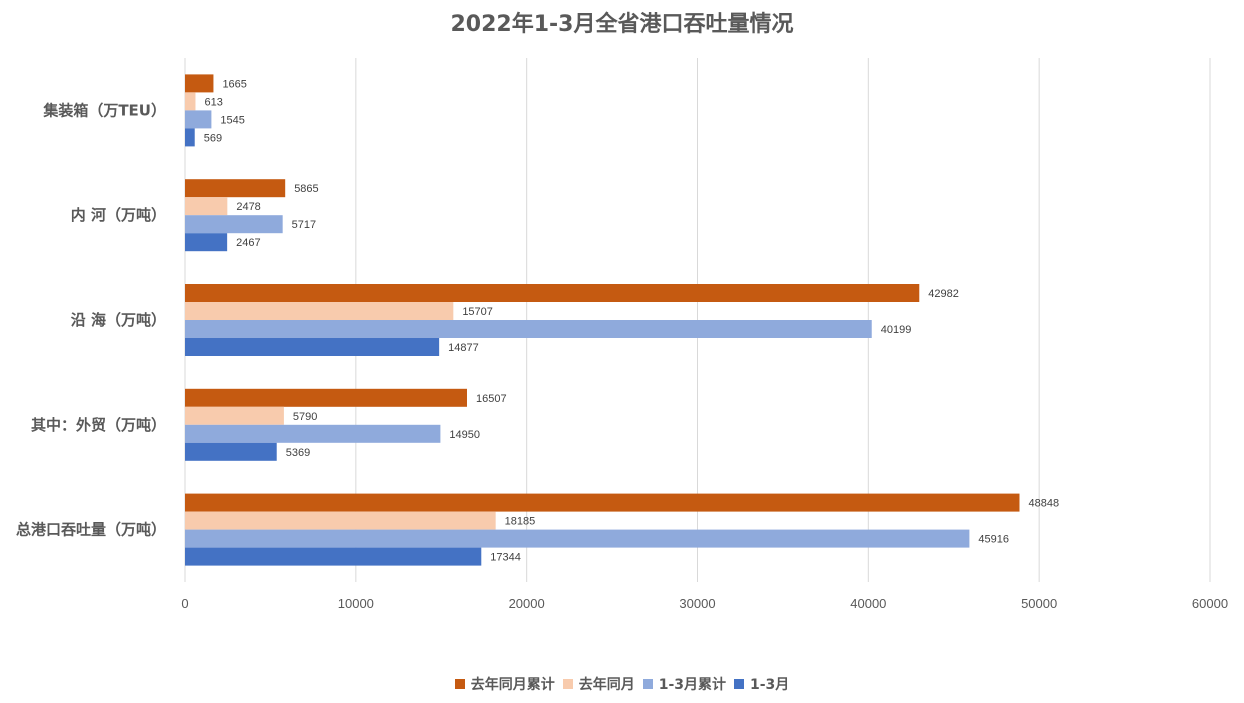  What do you see at coordinates (464, 435) in the screenshot?
I see `data-label: 14950` at bounding box center [464, 435].